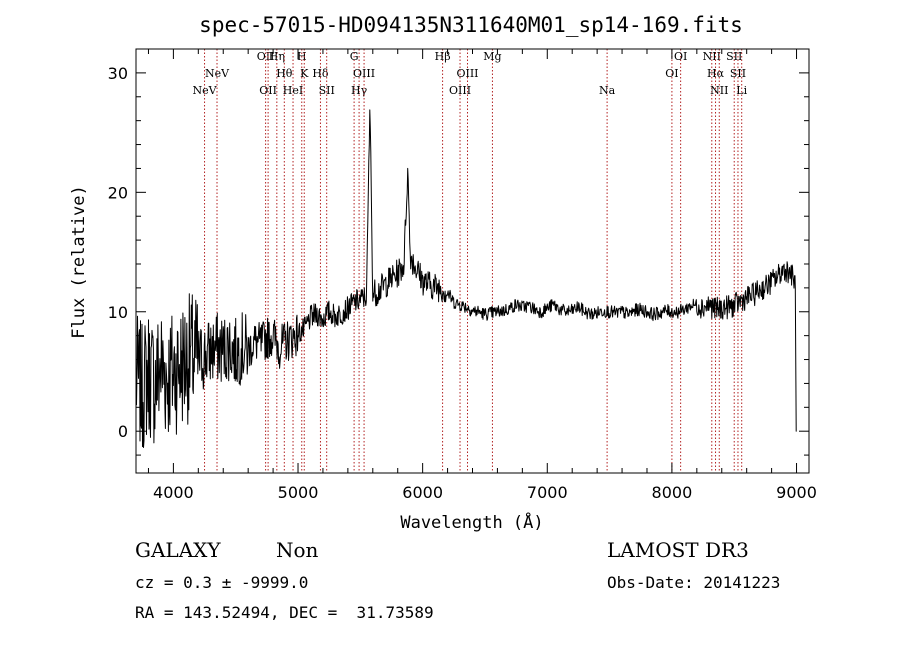 The image size is (900, 649). What do you see at coordinates (298, 492) in the screenshot?
I see `x-tick-label-1: 5000` at bounding box center [298, 492].